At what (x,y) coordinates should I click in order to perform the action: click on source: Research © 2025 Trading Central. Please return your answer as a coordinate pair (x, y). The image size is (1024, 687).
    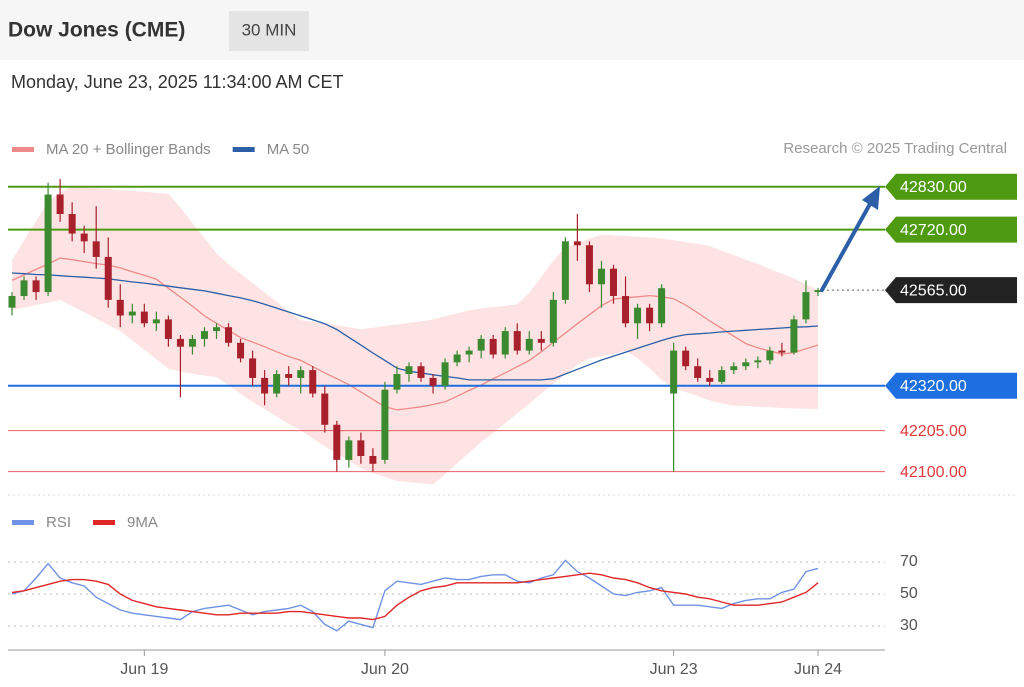
    Looking at the image, I should click on (895, 148).